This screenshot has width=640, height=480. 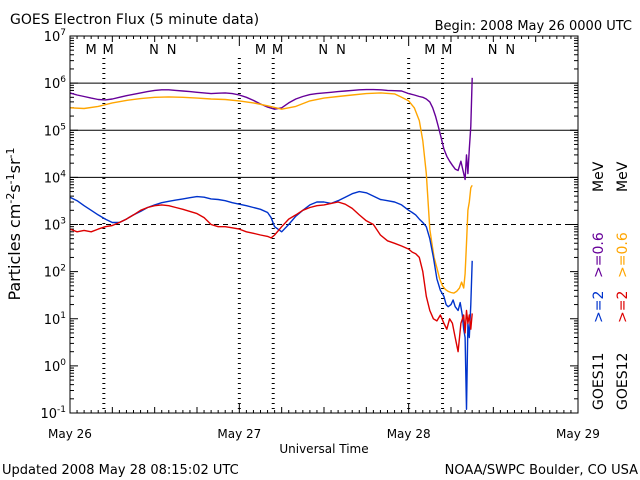 I want to click on y-tick-label: 10⁰, so click(x=55, y=366).